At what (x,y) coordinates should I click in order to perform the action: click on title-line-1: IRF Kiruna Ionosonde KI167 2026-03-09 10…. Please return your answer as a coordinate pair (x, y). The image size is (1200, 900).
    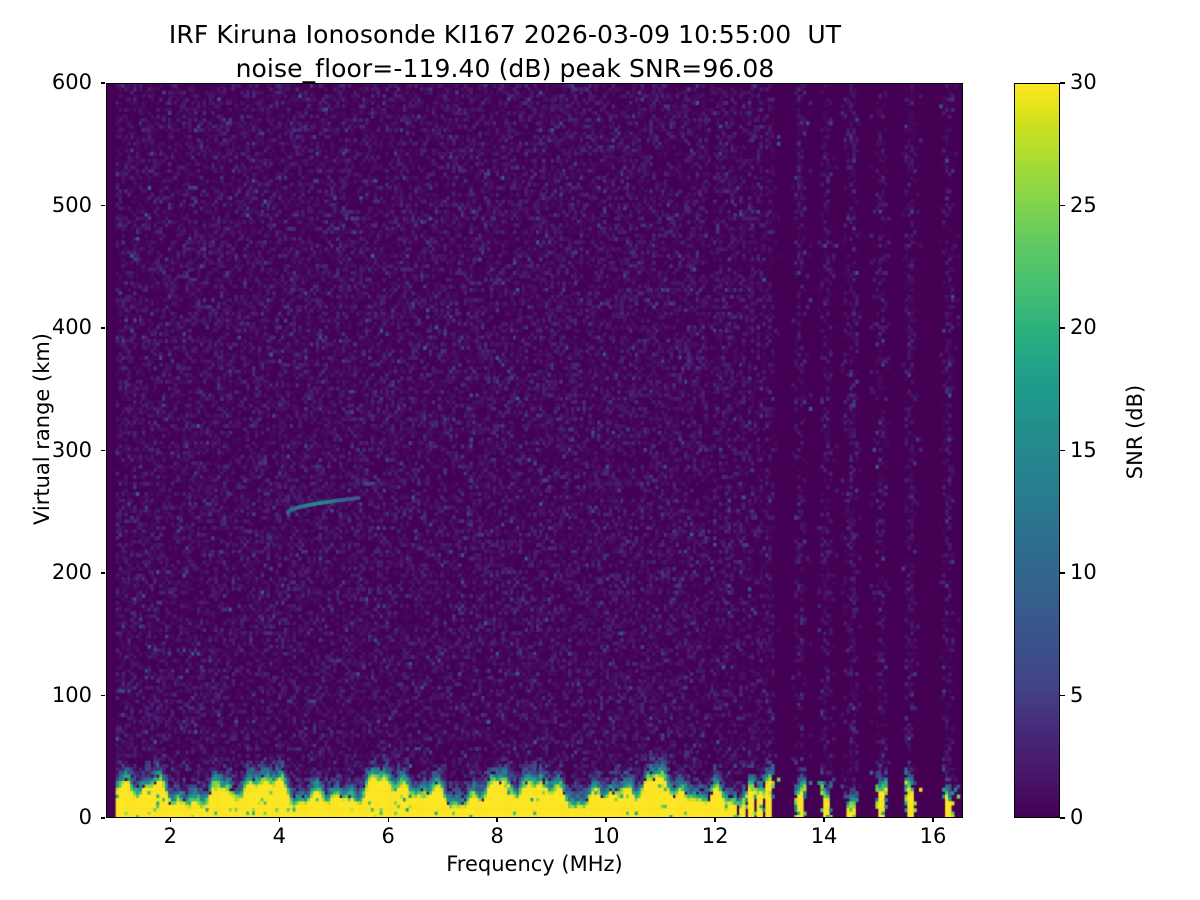
    Looking at the image, I should click on (505, 34).